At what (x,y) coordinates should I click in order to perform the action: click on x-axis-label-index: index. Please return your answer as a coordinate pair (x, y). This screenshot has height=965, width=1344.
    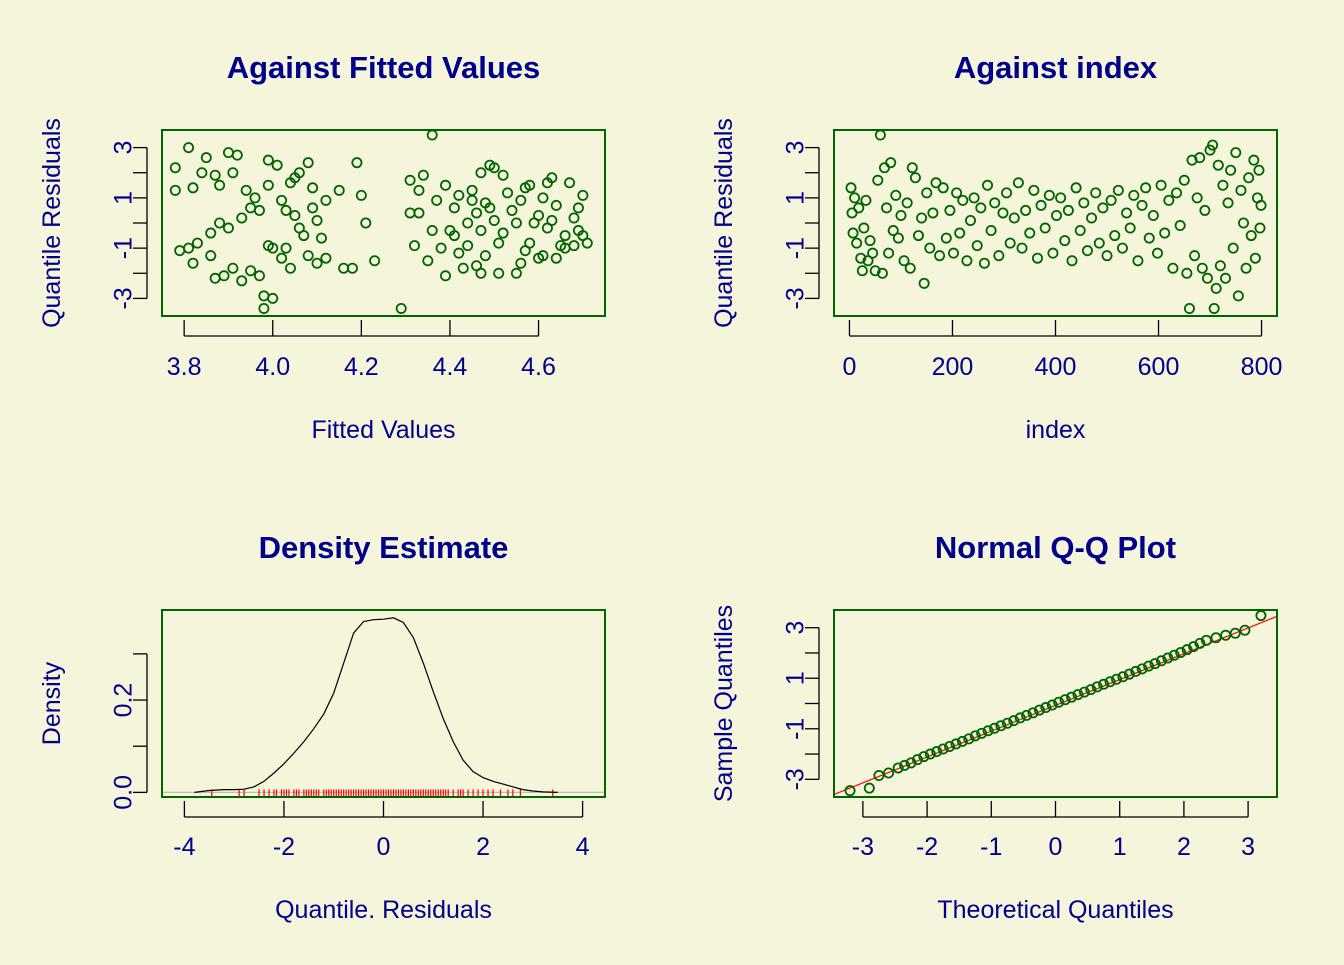
    Looking at the image, I should click on (1056, 430).